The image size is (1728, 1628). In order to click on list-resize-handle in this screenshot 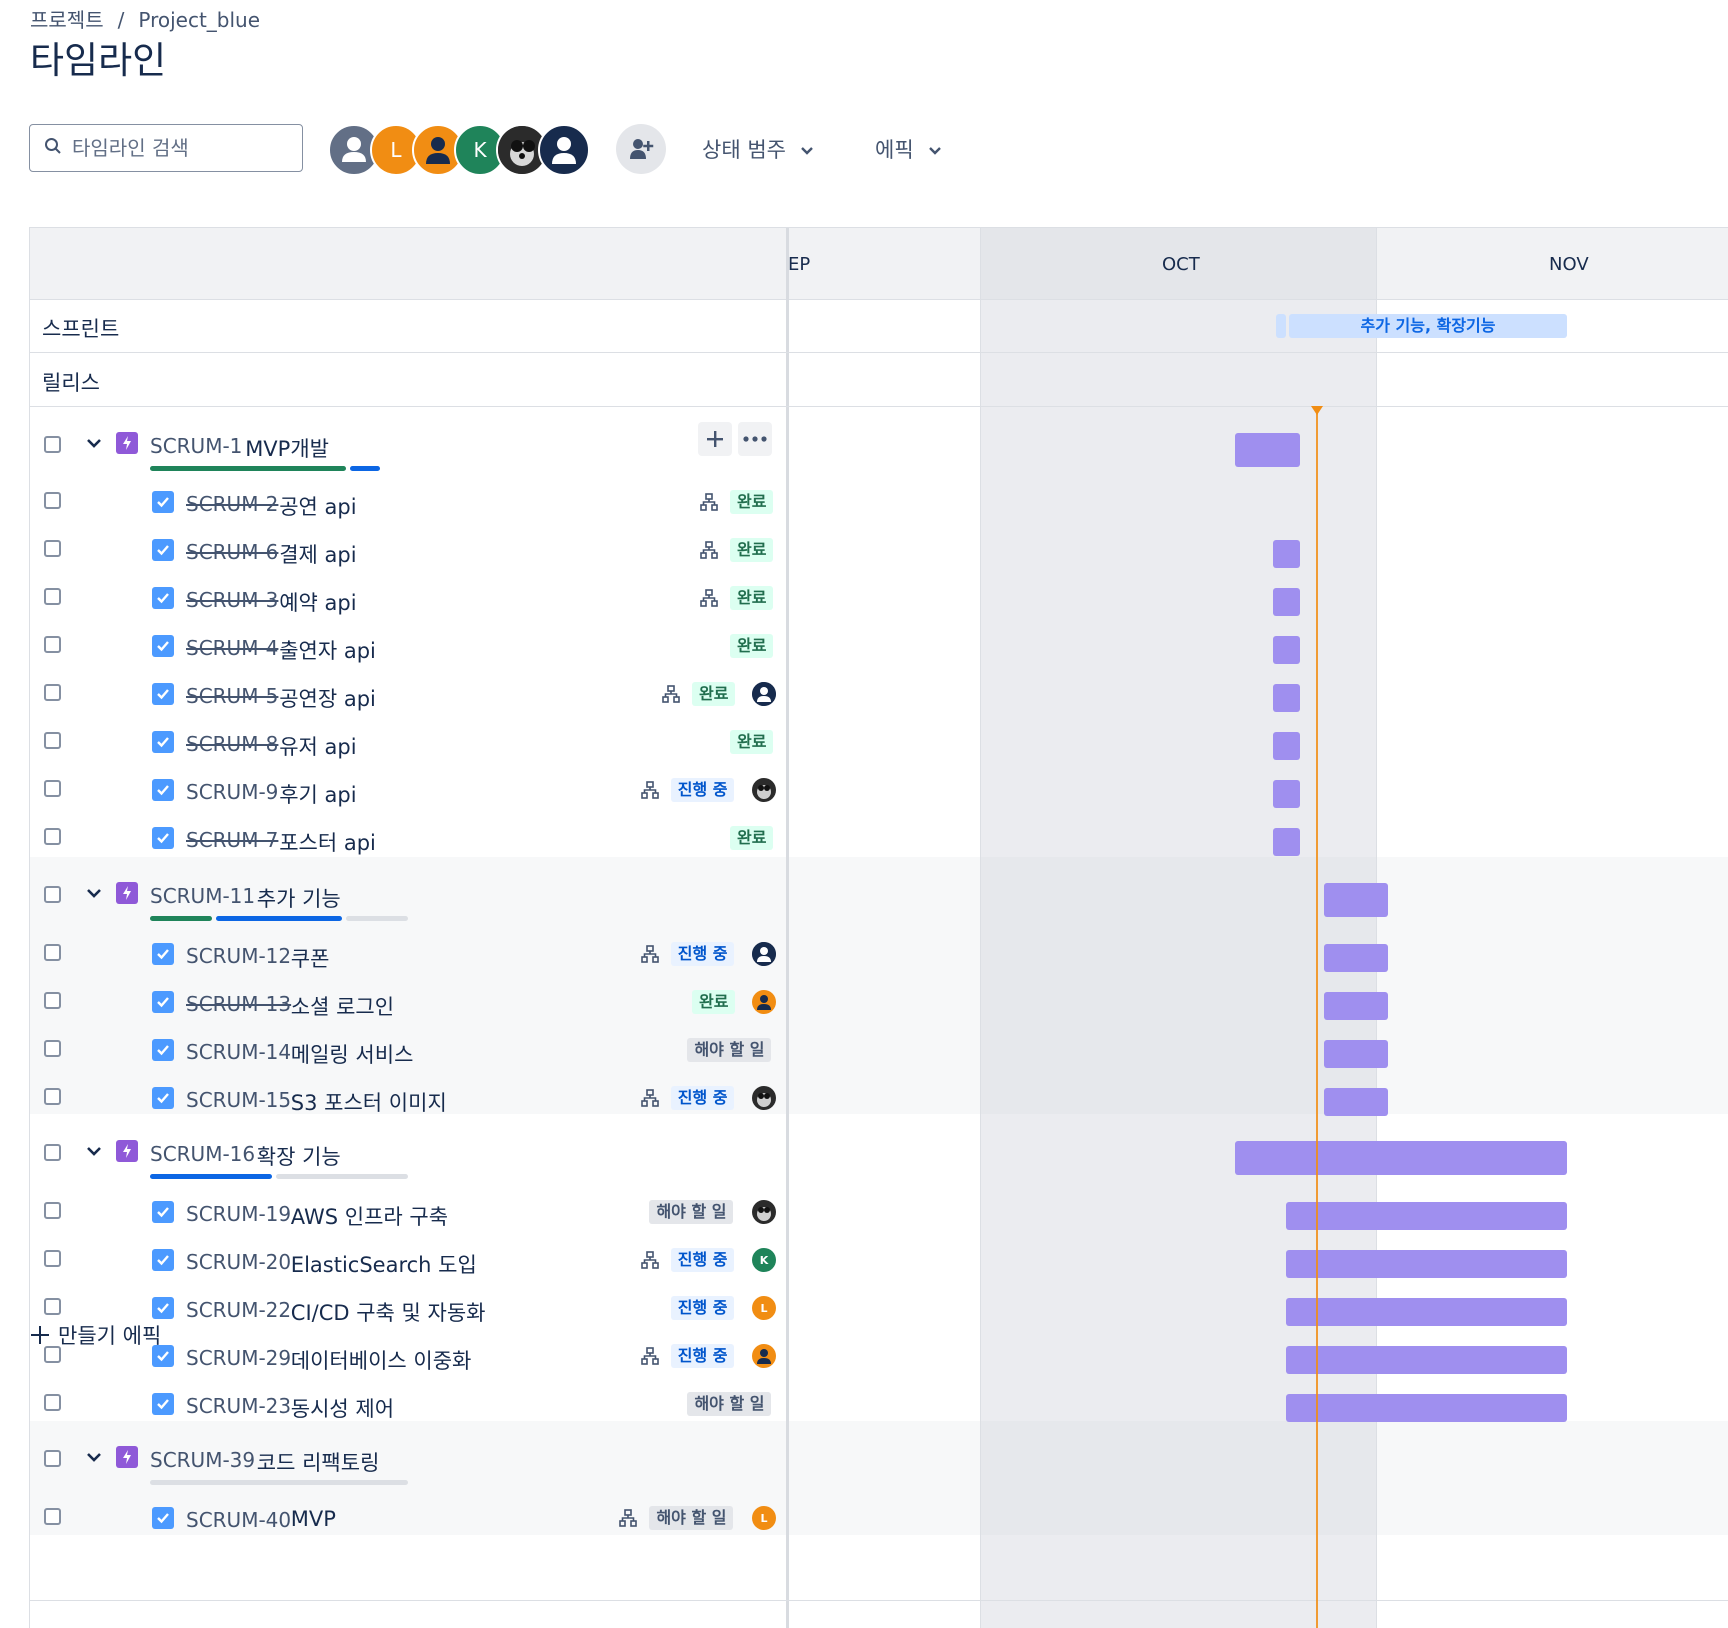, I will do `click(787, 928)`.